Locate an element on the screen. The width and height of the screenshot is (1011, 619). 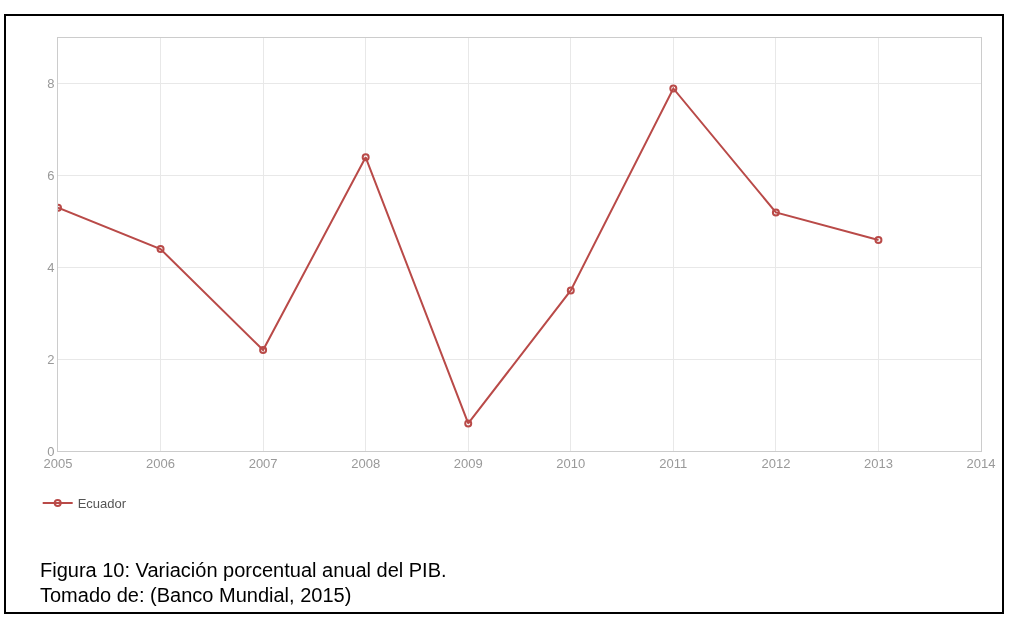
text: Figura 10: Variación porcentual anual del PIB. is located at coordinates (243, 570).